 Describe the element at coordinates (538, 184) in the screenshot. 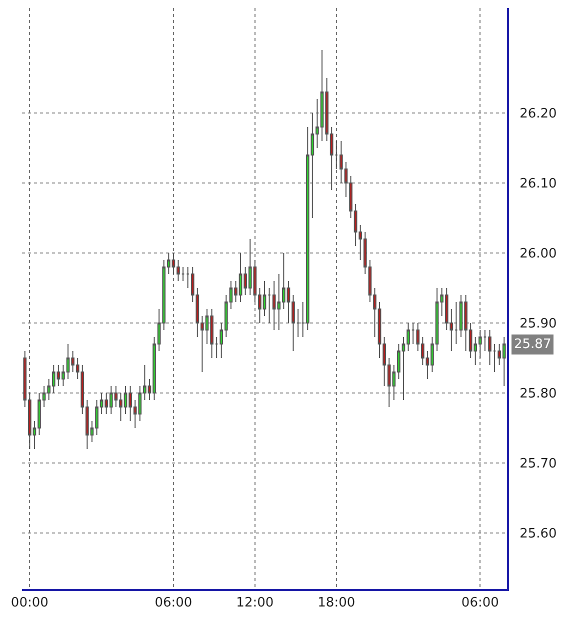

I see `y-tick-label: 26.10` at that location.